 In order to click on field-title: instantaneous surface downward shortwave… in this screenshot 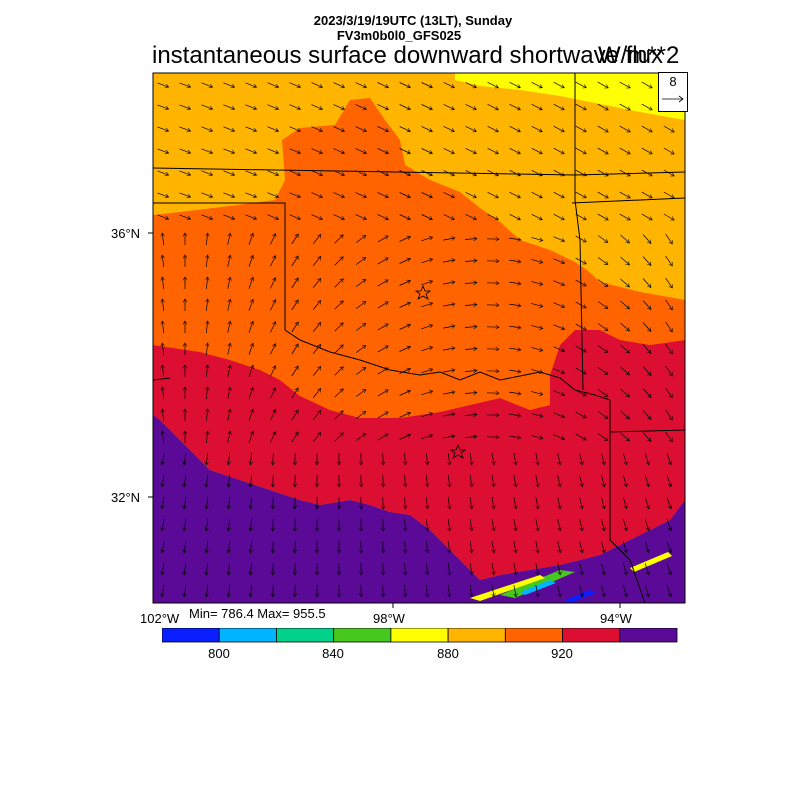, I will do `click(407, 55)`.